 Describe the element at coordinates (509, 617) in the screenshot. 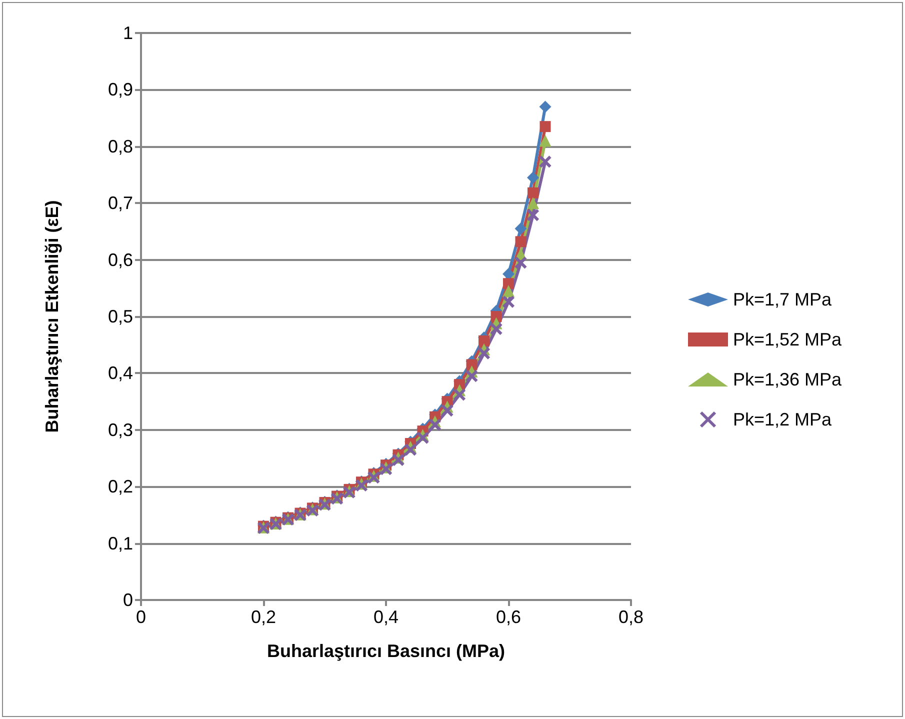

I see `x-tick-label: 0,6` at that location.